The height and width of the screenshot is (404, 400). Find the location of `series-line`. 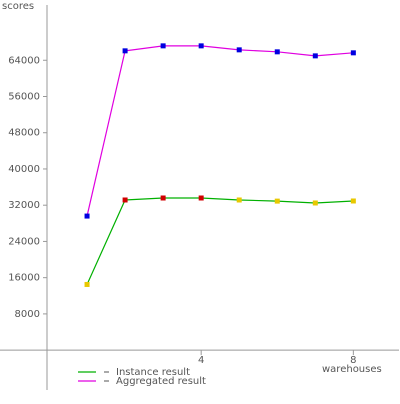

series-line is located at coordinates (220, 241).